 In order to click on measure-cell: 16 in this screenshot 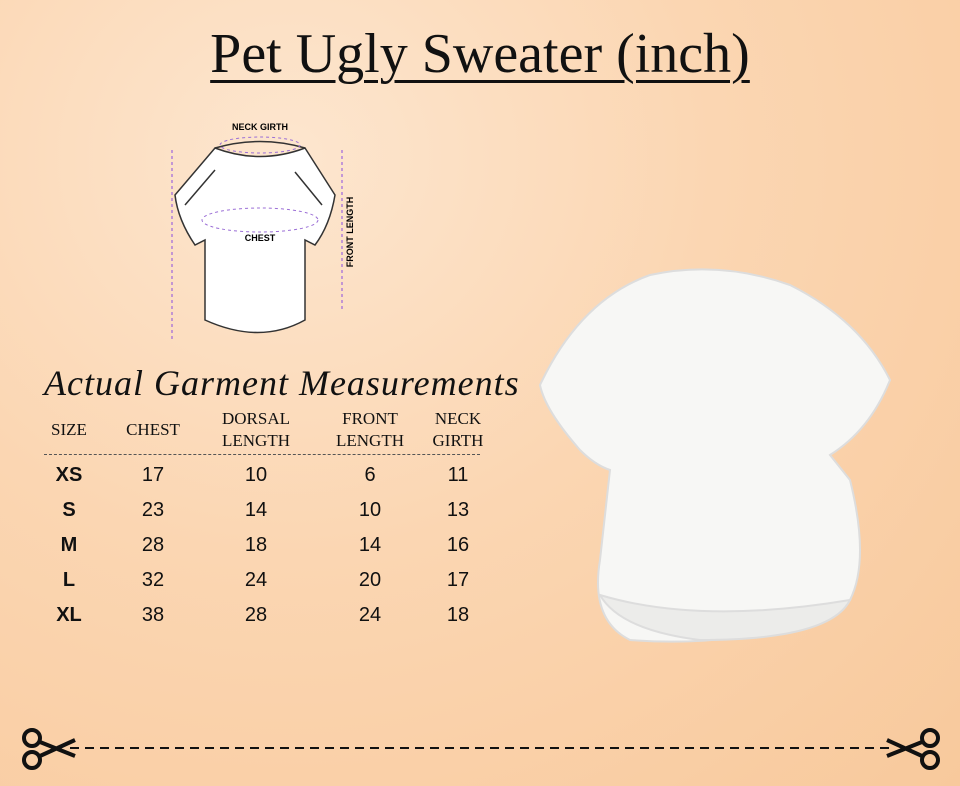, I will do `click(458, 545)`.